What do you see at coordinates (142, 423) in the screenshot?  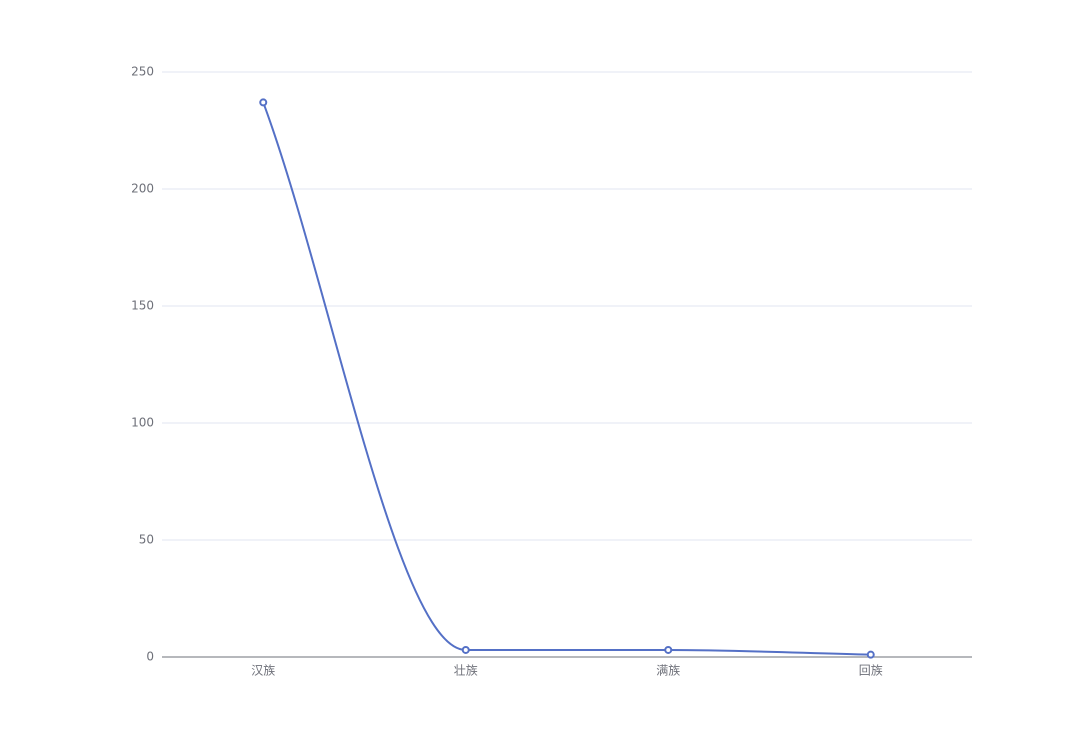 I see `y-tick-label: 100` at bounding box center [142, 423].